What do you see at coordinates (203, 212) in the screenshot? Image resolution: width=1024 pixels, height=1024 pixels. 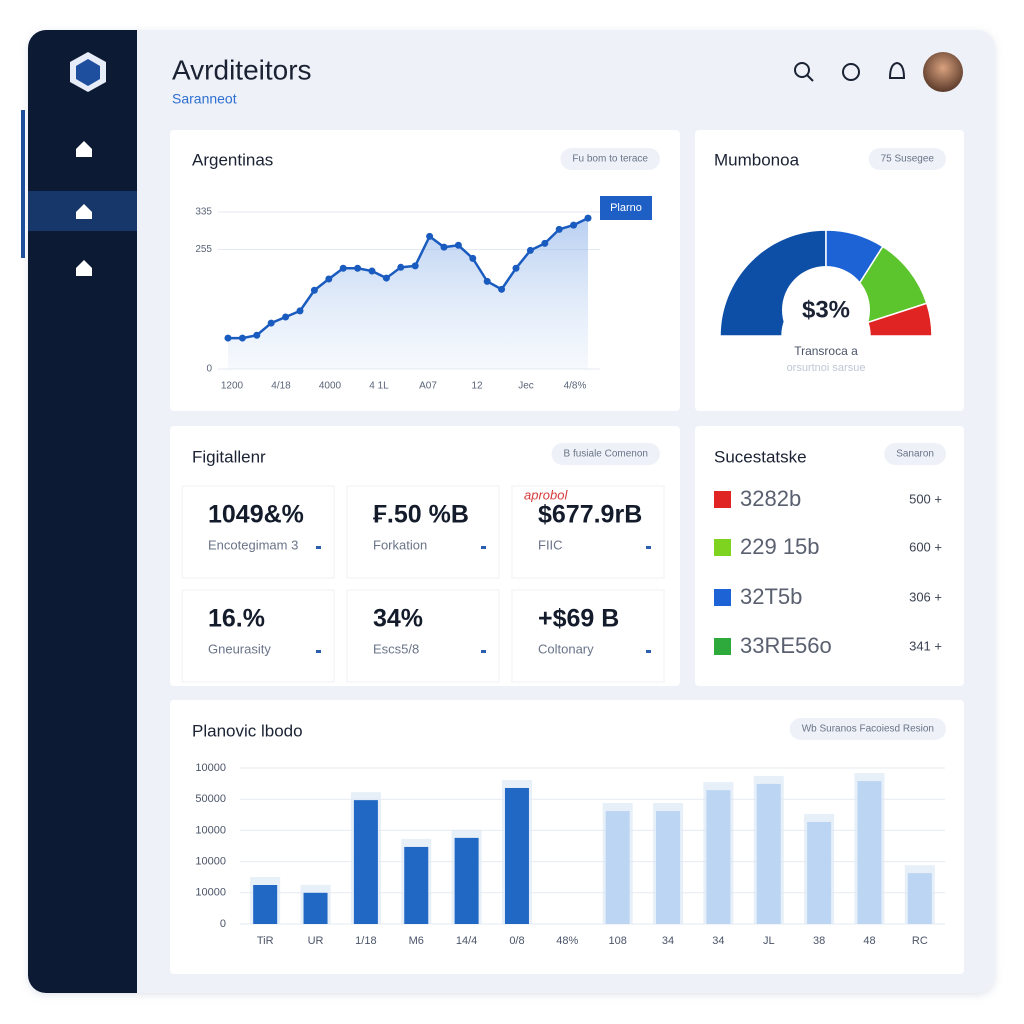 I see `y-tick-label: 335` at bounding box center [203, 212].